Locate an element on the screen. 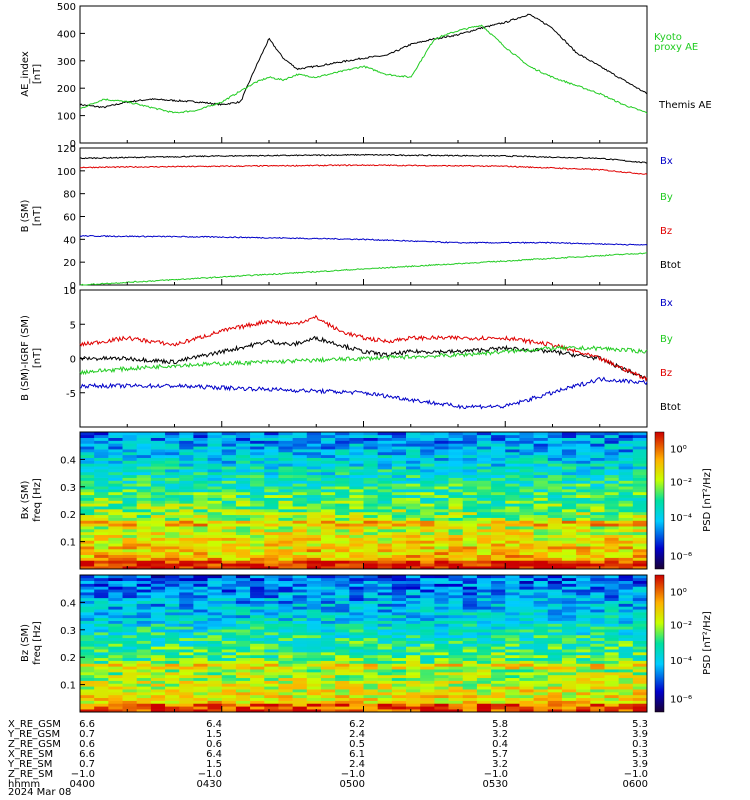 The image size is (750, 800). ephemeris-value: 0430 is located at coordinates (209, 784).